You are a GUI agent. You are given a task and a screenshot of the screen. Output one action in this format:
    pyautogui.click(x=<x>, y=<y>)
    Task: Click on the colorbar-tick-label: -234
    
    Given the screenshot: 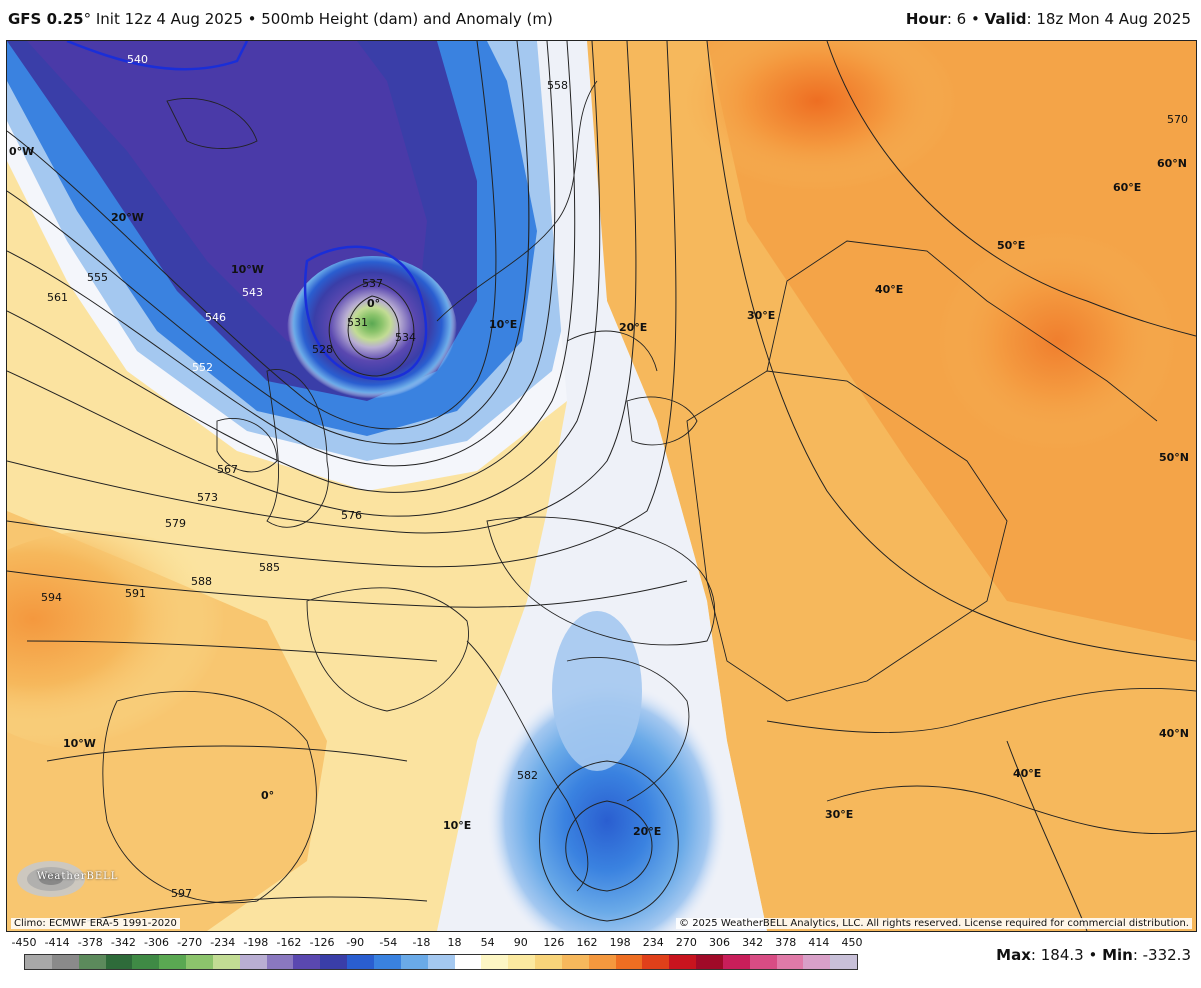 What is the action you would take?
    pyautogui.click(x=223, y=942)
    